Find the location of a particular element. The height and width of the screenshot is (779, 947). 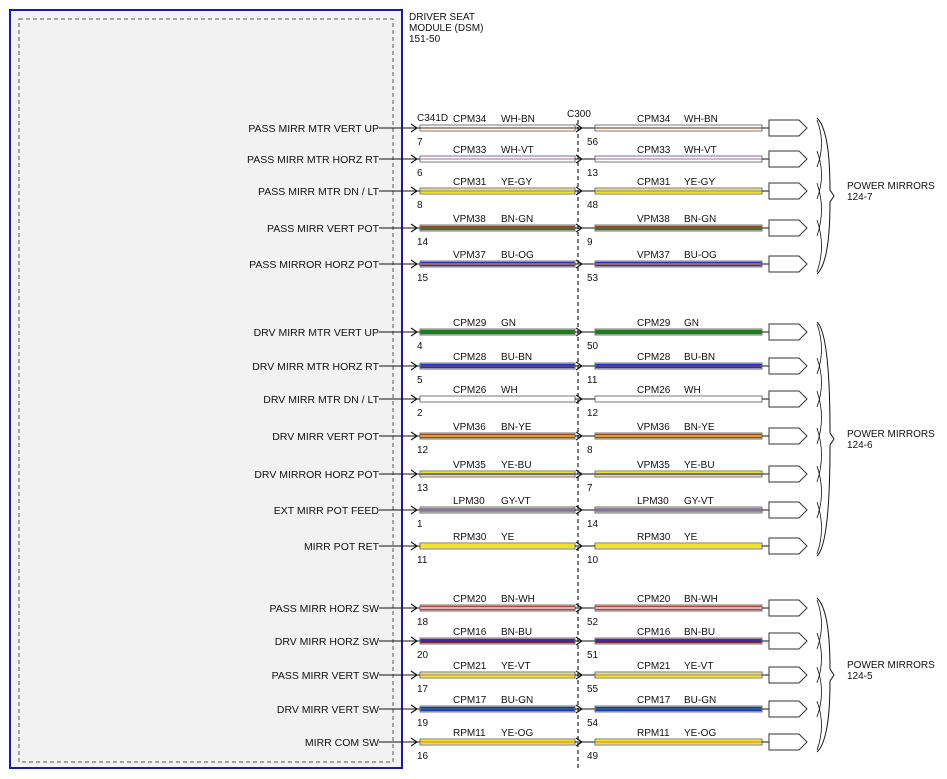

pin-number-b: 12 is located at coordinates (593, 413).